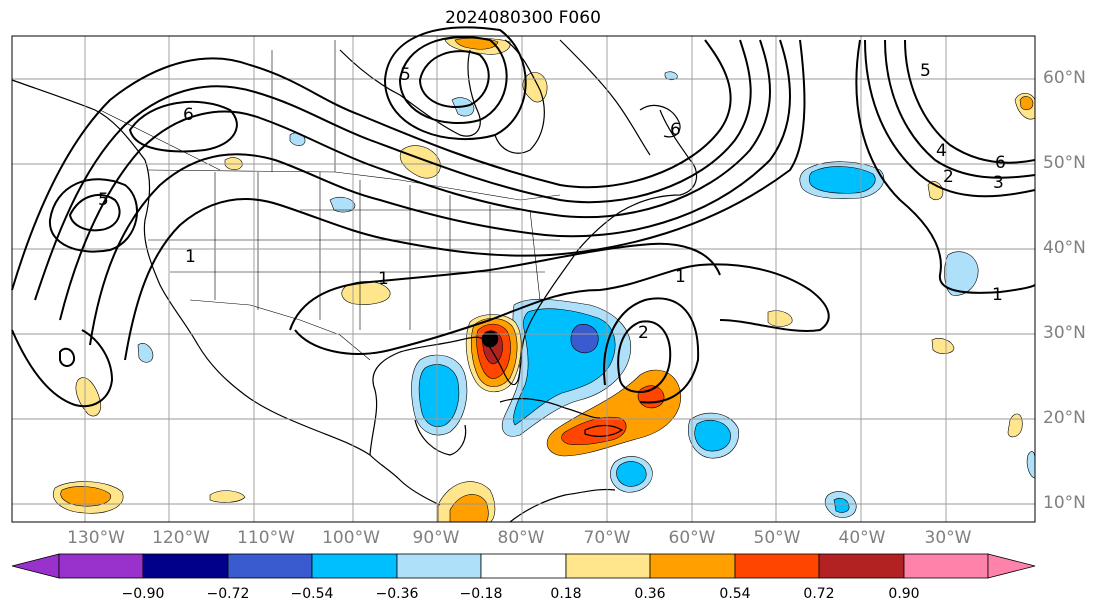 The height and width of the screenshot is (615, 1105). Describe the element at coordinates (94, 213) in the screenshot. I see `contour-low-pacific` at that location.